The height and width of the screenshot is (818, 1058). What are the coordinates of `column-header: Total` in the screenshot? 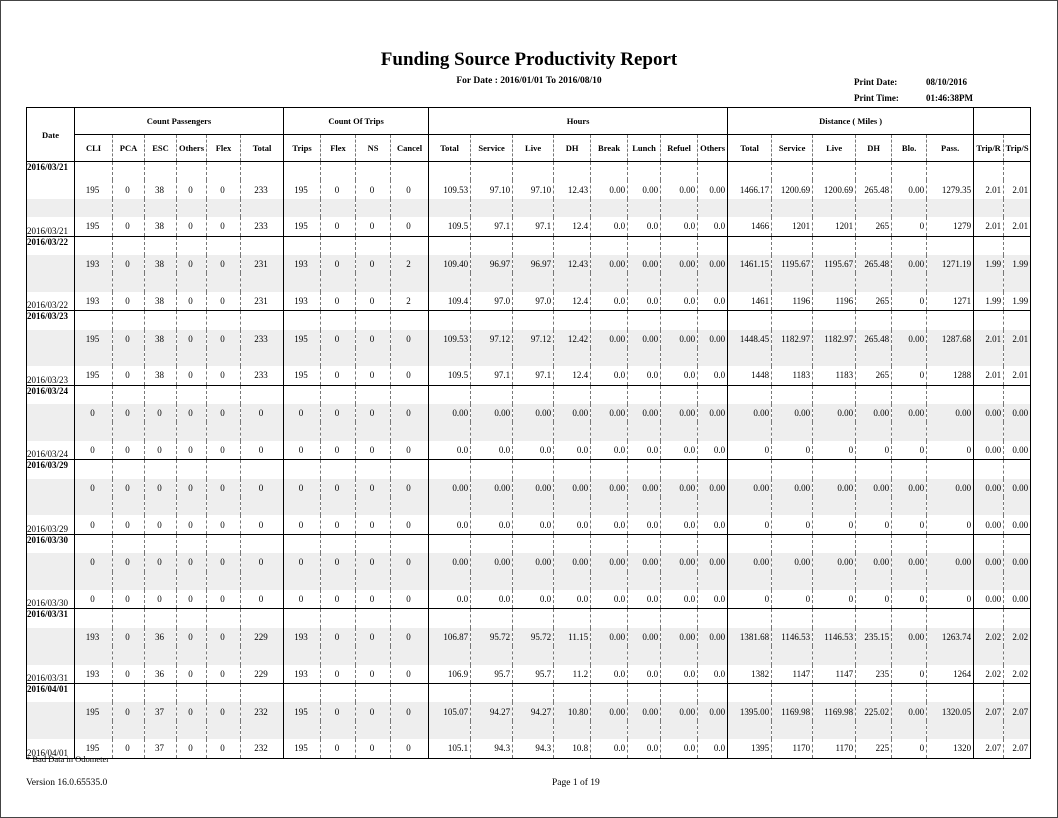 It's located at (749, 148).